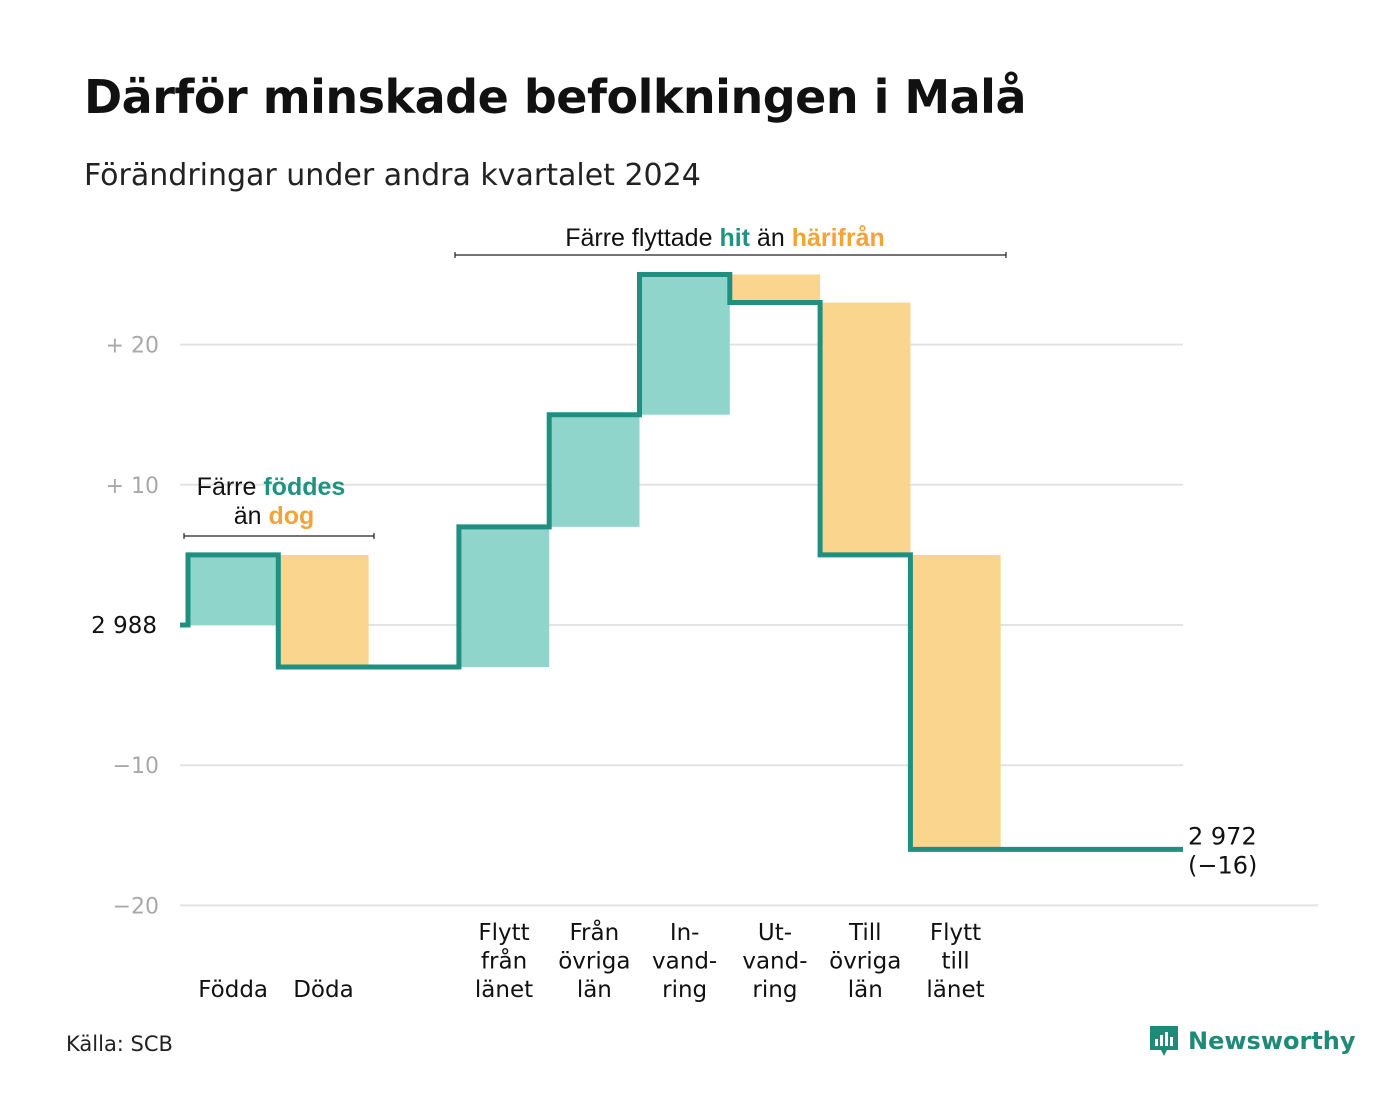  What do you see at coordinates (136, 766) in the screenshot?
I see `y-tick-label: −10` at bounding box center [136, 766].